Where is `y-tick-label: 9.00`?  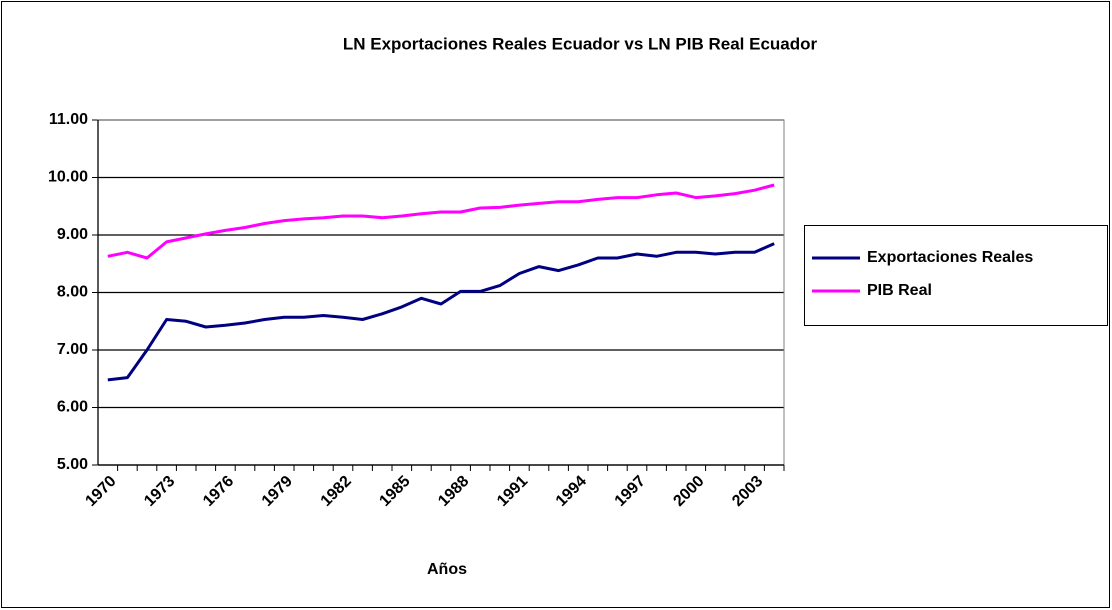
y-tick-label: 9.00 is located at coordinates (72, 234).